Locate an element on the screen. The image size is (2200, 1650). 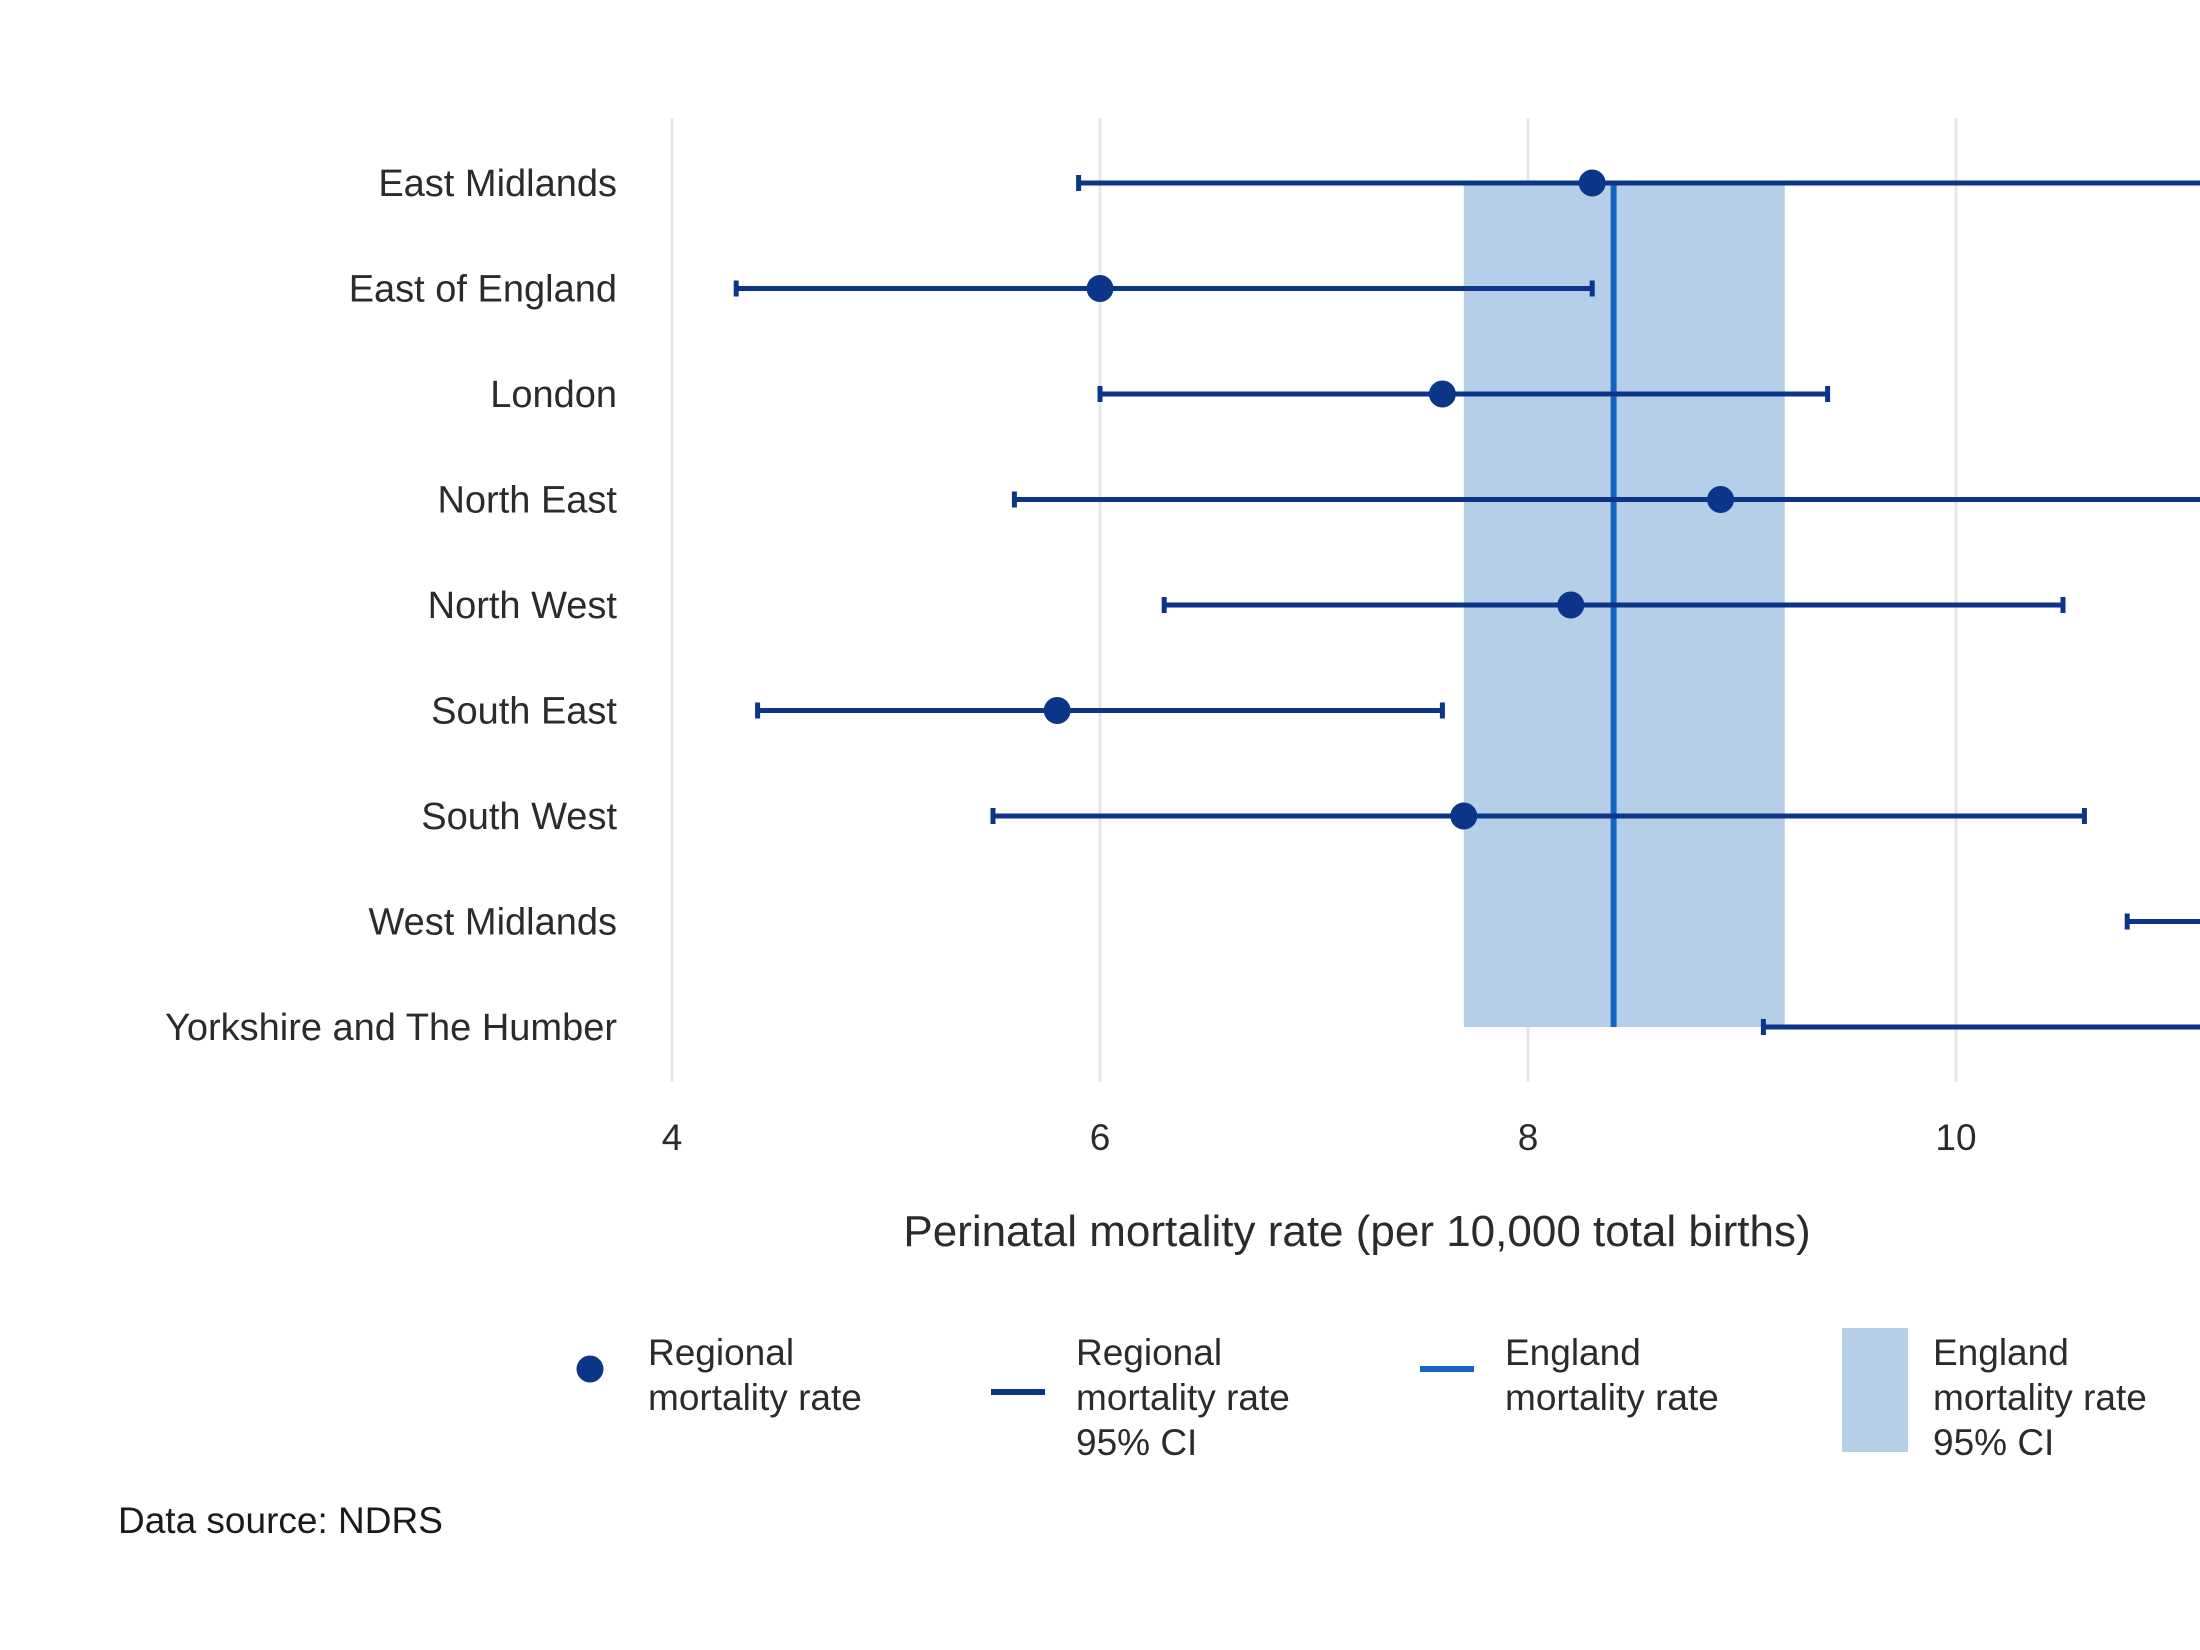
y-tick-label: North West is located at coordinates (523, 606).